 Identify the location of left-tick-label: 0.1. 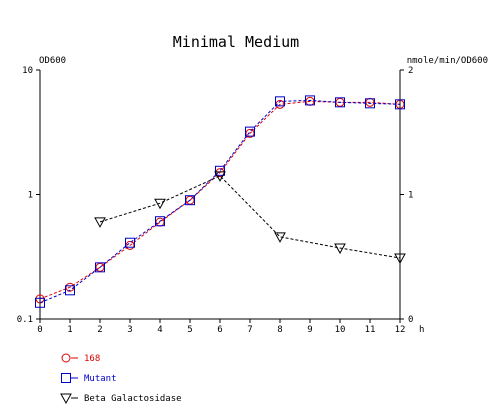
(25, 320).